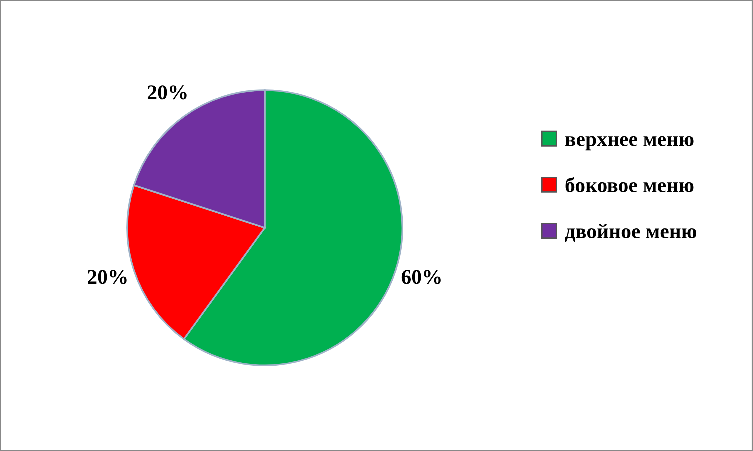  Describe the element at coordinates (630, 143) in the screenshot. I see `legend-label: верхнее меню` at that location.